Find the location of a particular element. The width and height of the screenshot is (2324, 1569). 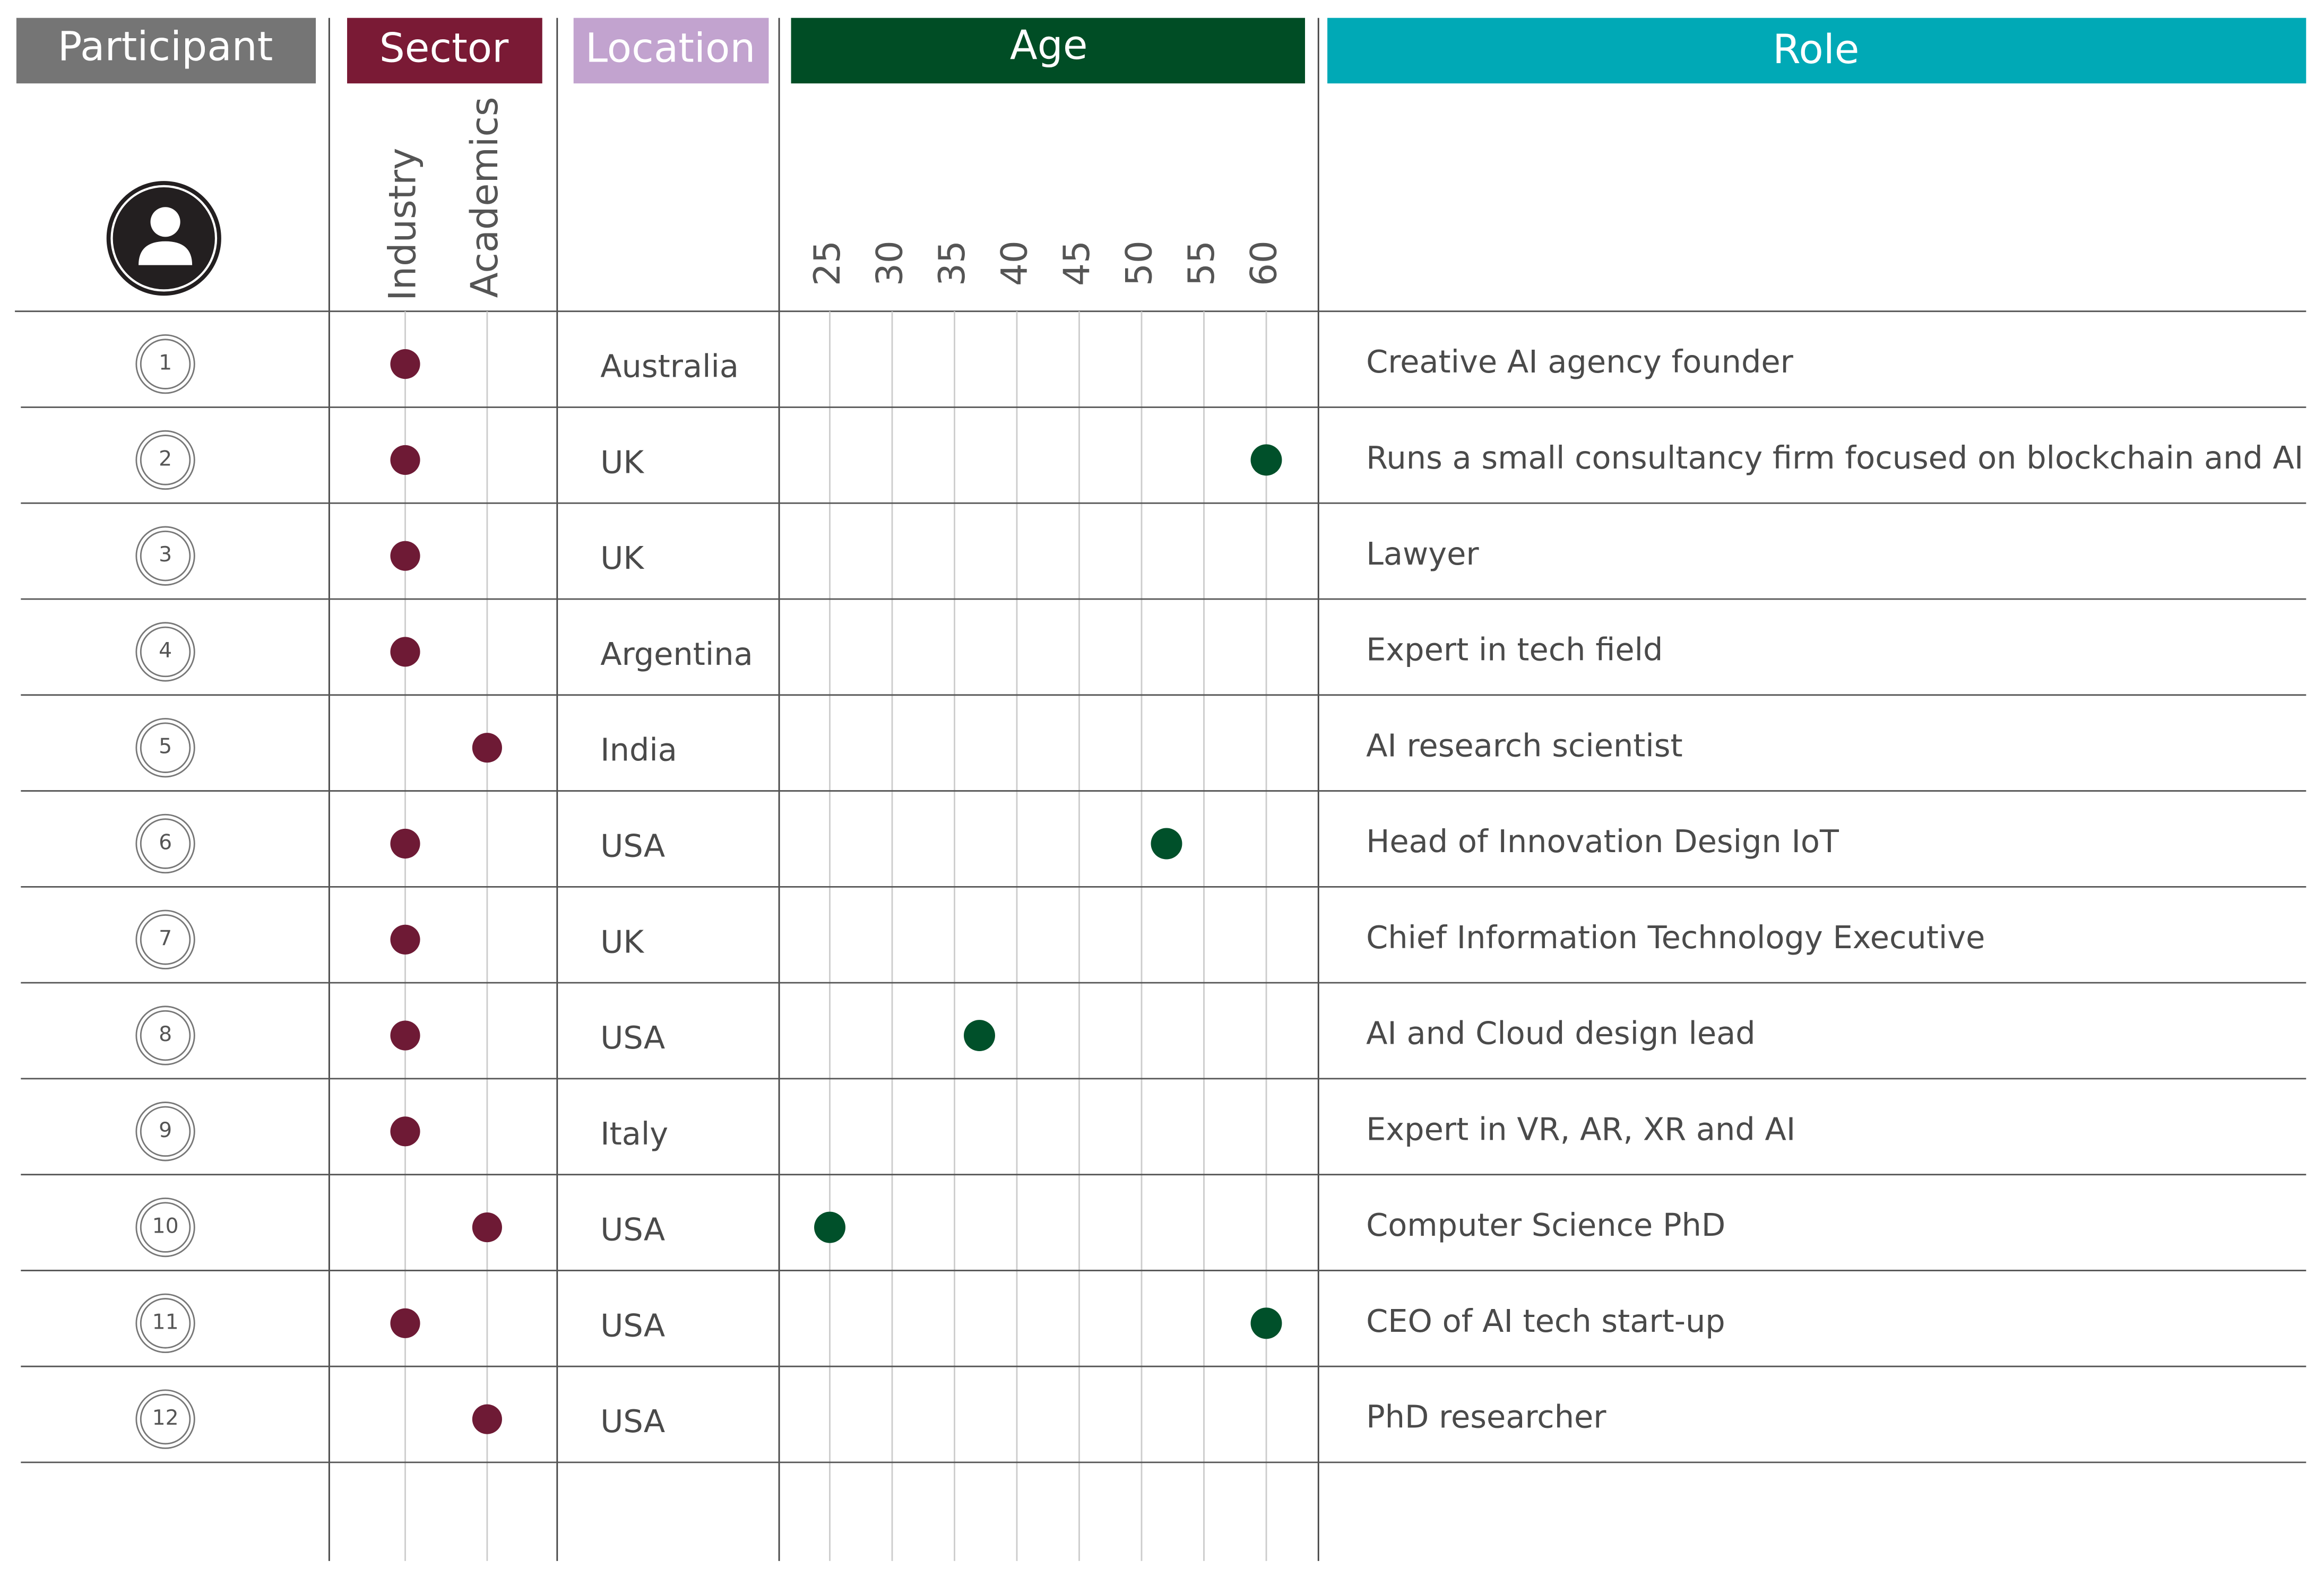

age-tick-label: 25 is located at coordinates (827, 263).